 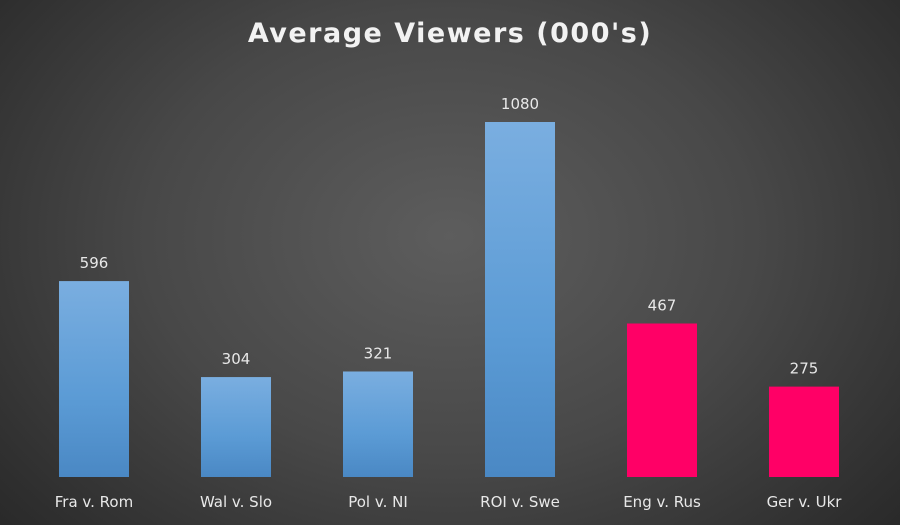 What do you see at coordinates (662, 305) in the screenshot?
I see `data-label: 467` at bounding box center [662, 305].